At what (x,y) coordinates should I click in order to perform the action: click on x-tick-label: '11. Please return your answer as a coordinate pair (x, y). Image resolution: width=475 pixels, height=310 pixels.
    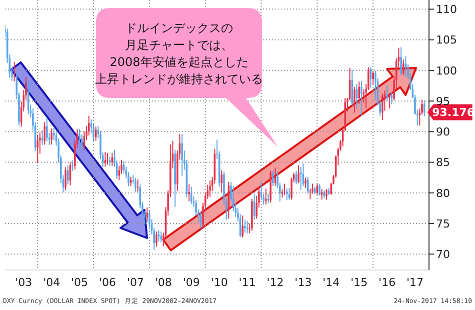
    Looking at the image, I should click on (247, 282).